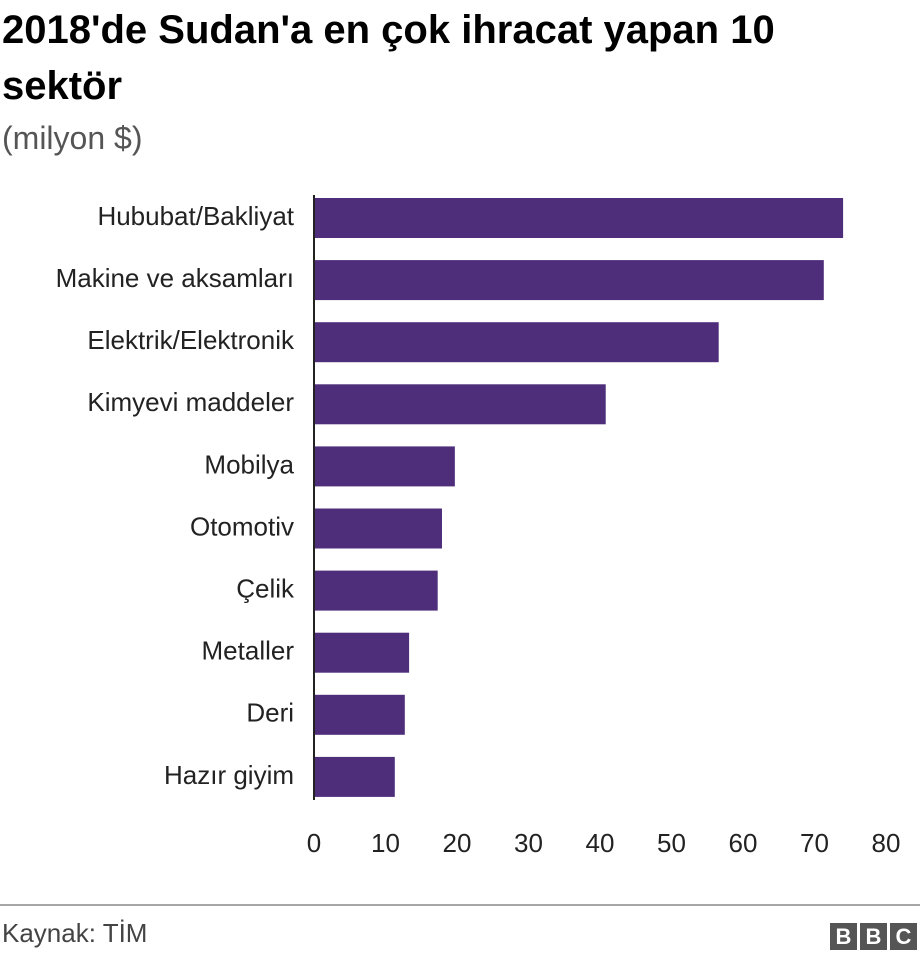  I want to click on x-tick-label: 50, so click(671, 843).